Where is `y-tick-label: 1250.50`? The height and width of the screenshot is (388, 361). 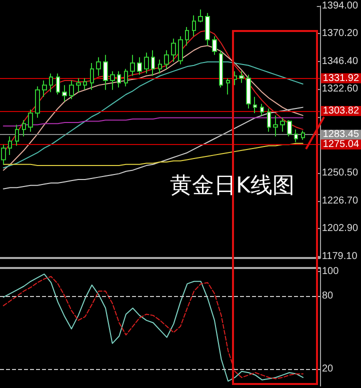
y-tick-label: 1250.50 is located at coordinates (340, 173).